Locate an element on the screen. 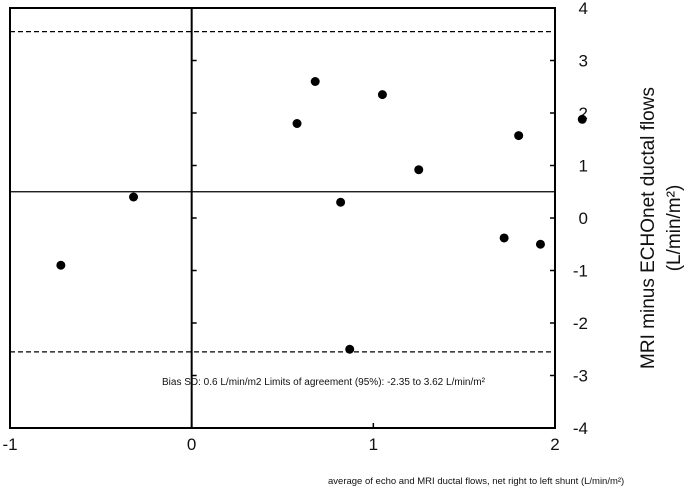 This screenshot has width=685, height=489. y-tick-label: -4 is located at coordinates (580, 428).